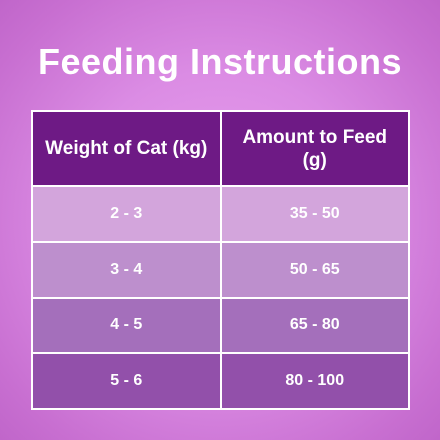  What do you see at coordinates (314, 381) in the screenshot?
I see `cell-amount: 80 - 100` at bounding box center [314, 381].